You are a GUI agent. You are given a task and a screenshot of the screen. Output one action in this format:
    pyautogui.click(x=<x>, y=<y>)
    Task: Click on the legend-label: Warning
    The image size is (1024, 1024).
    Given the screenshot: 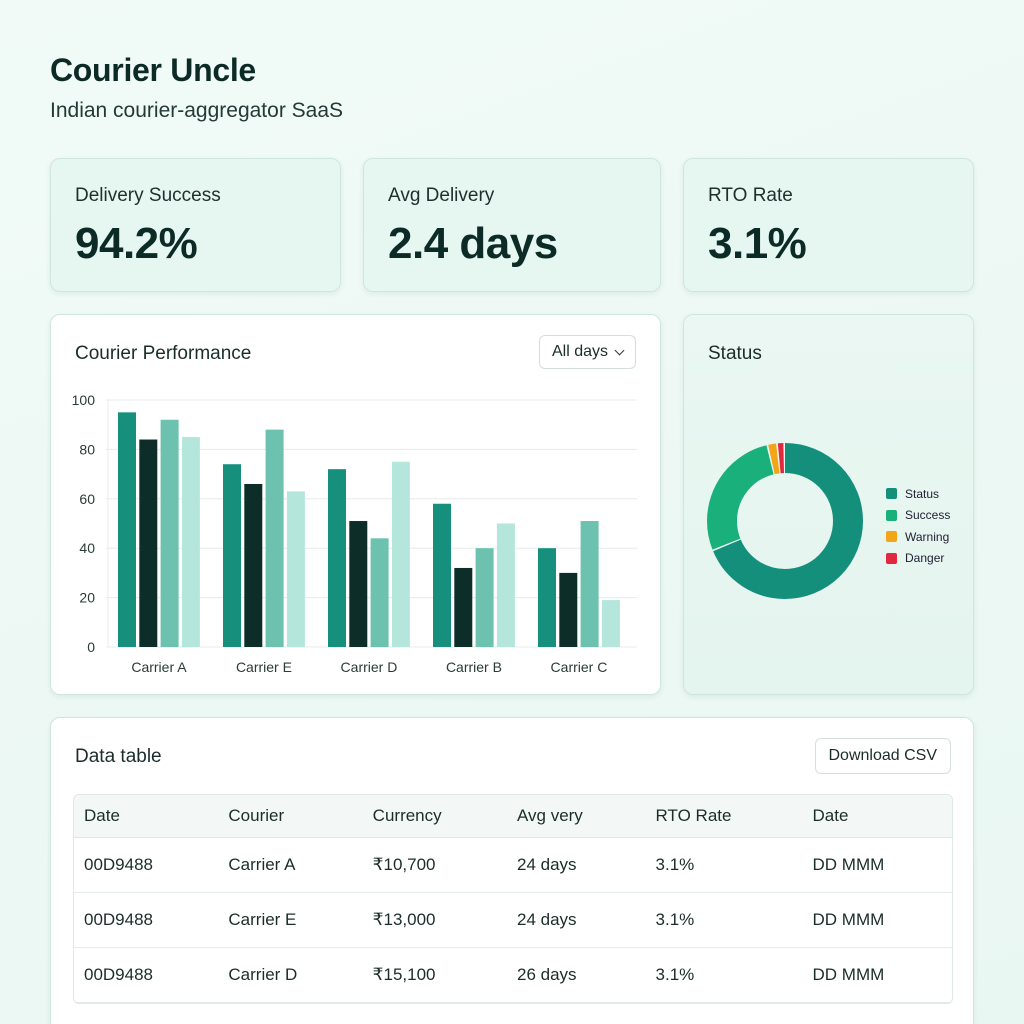 What is the action you would take?
    pyautogui.click(x=927, y=536)
    